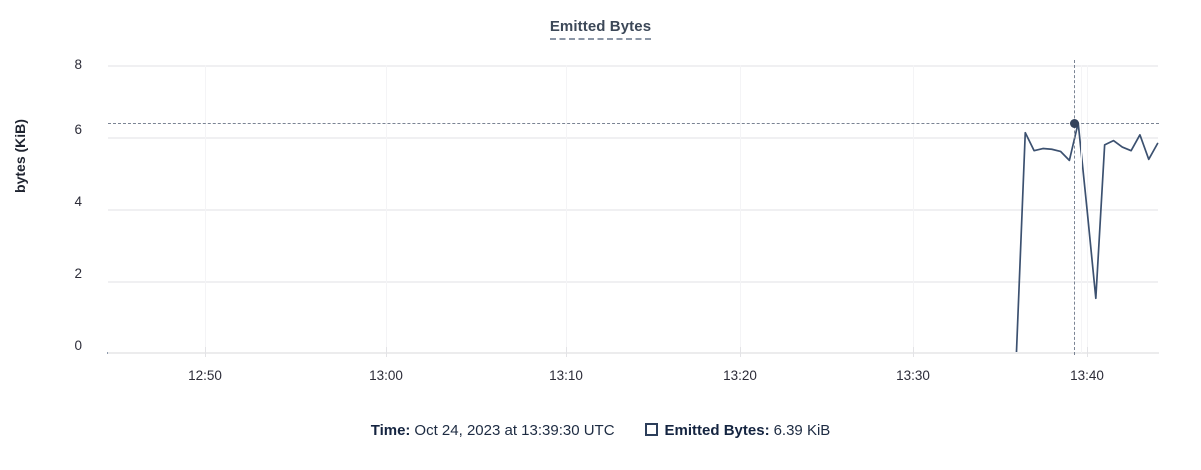  Describe the element at coordinates (1074, 123) in the screenshot. I see `highlighted-point-marker` at that location.